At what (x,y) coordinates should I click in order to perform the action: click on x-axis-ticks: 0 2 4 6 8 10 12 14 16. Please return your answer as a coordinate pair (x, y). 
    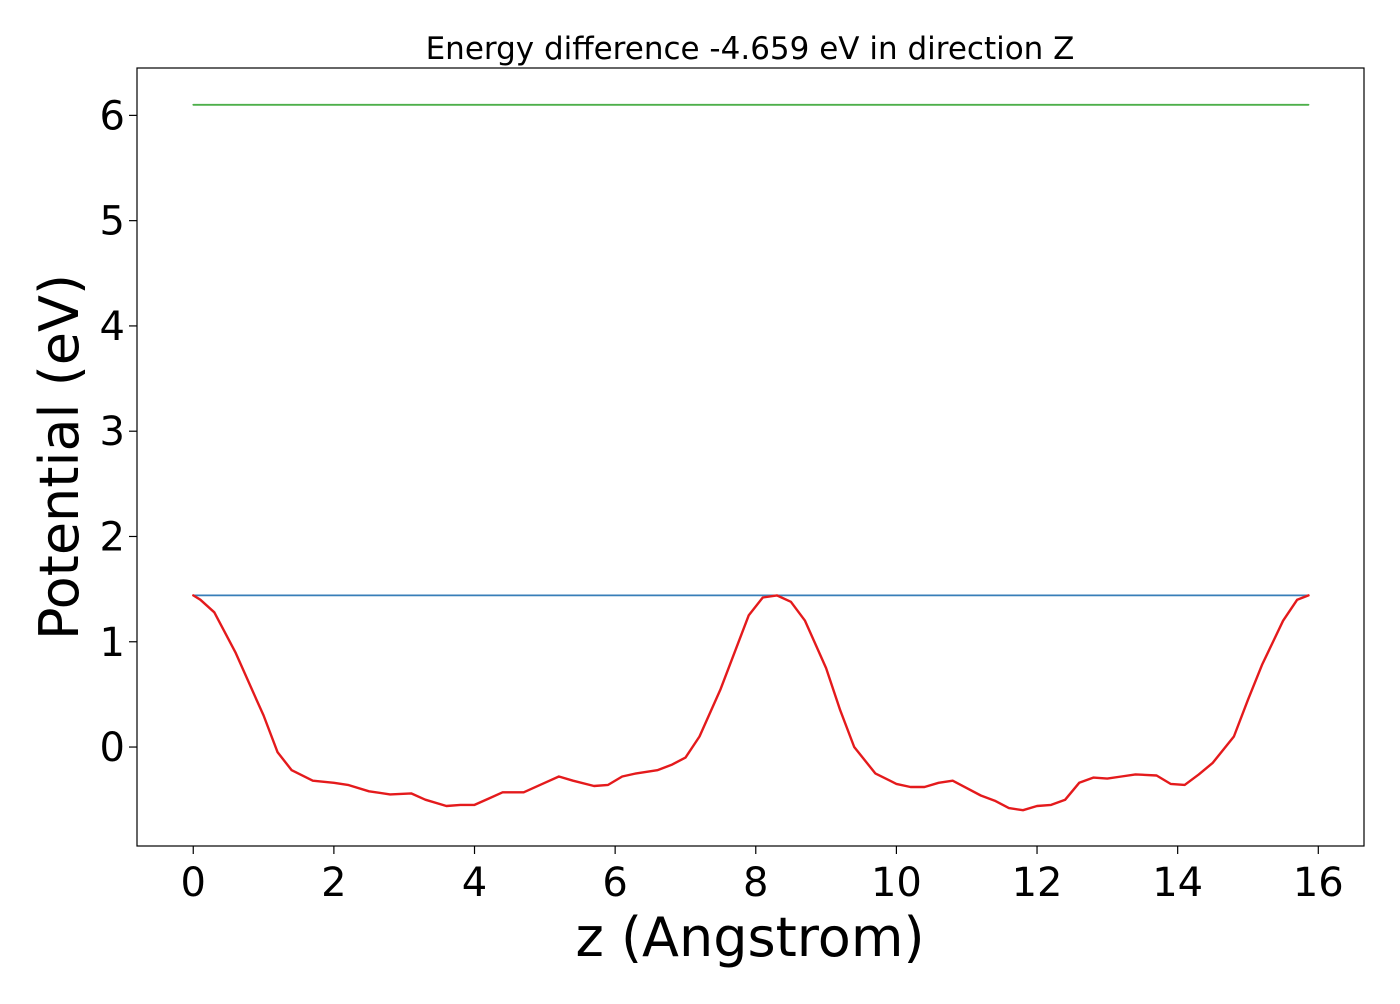
    Looking at the image, I should click on (762, 876).